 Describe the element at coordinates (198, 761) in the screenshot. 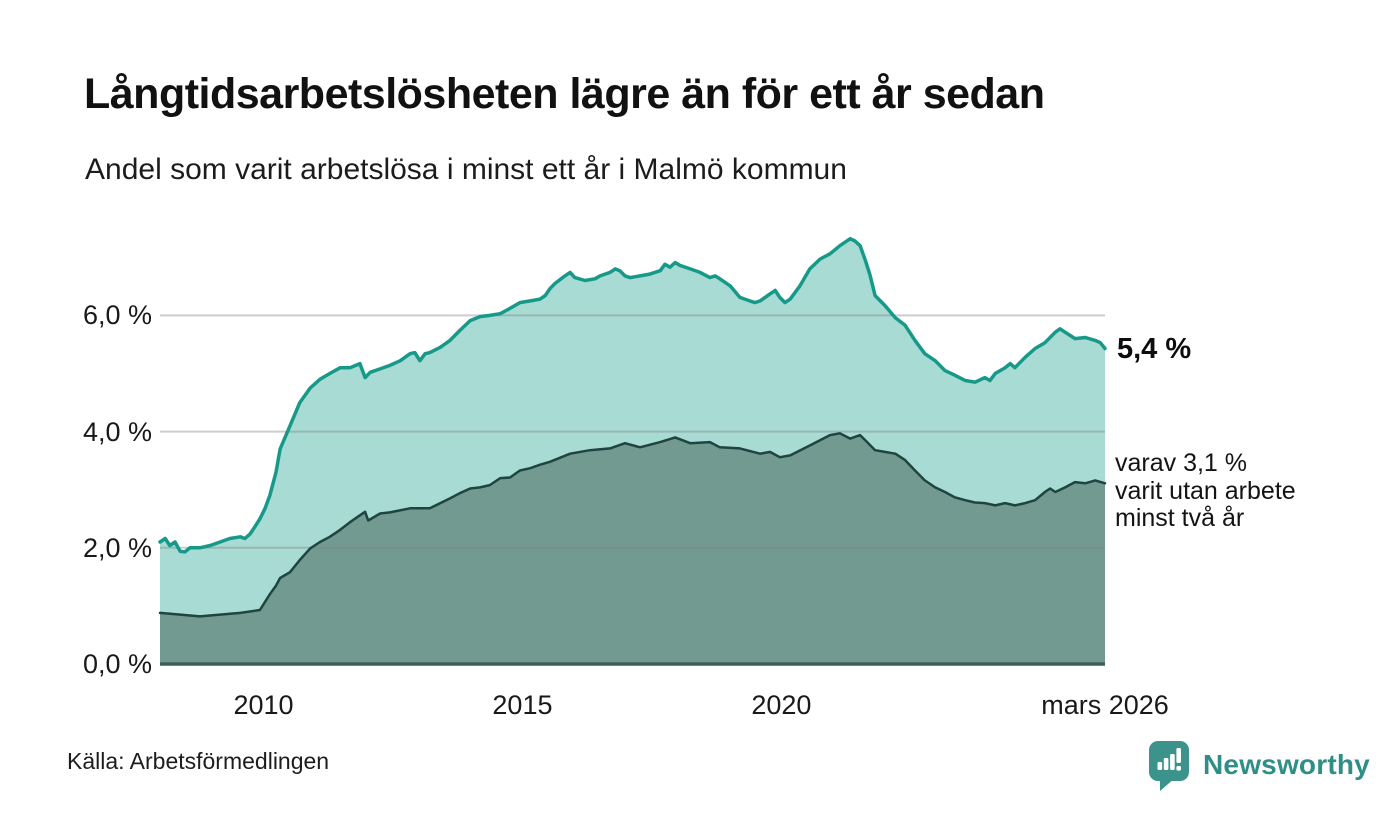

I see `source-note: Källa: Arbetsförmedlingen` at that location.